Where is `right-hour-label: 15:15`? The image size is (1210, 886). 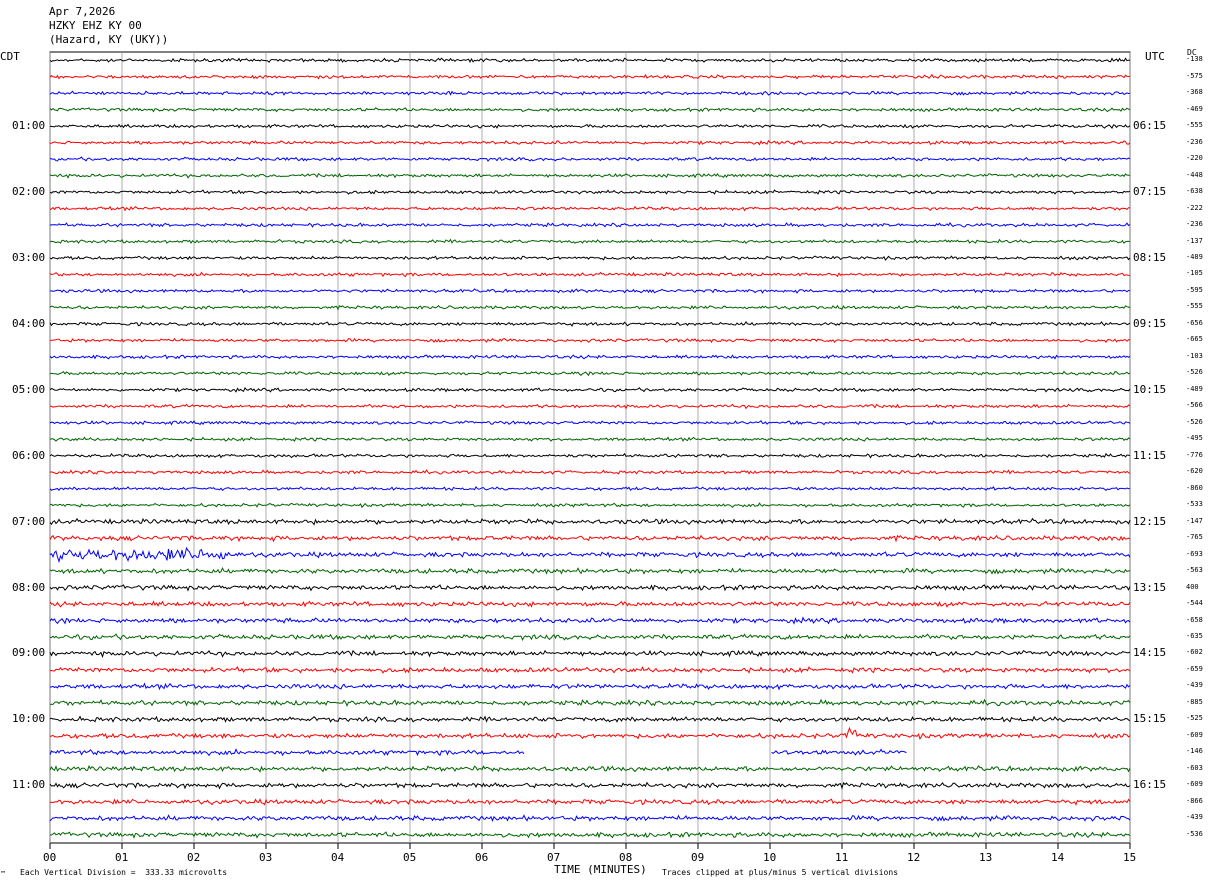
right-hour-label: 15:15 is located at coordinates (1150, 719).